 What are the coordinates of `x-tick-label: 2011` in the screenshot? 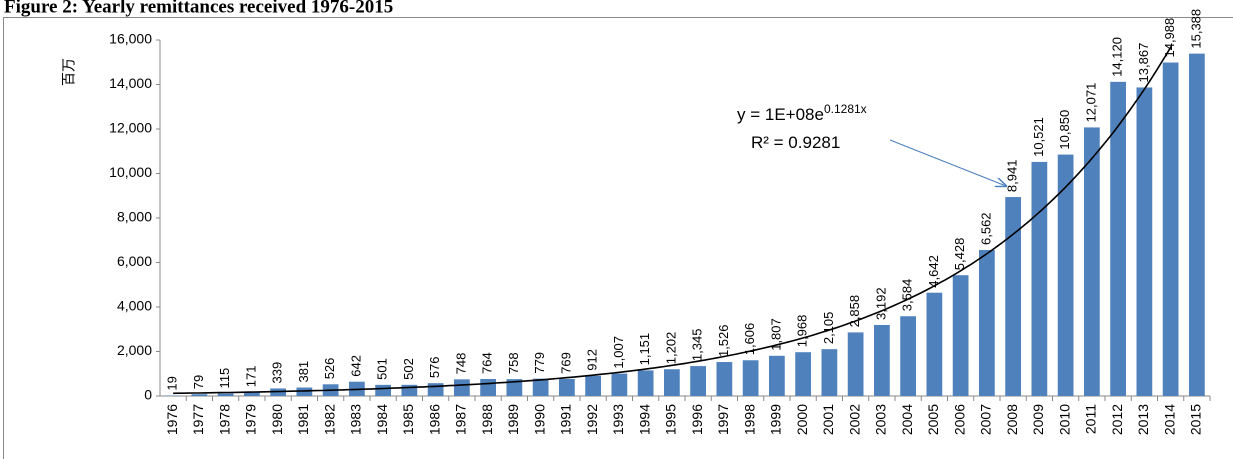 It's located at (1091, 419).